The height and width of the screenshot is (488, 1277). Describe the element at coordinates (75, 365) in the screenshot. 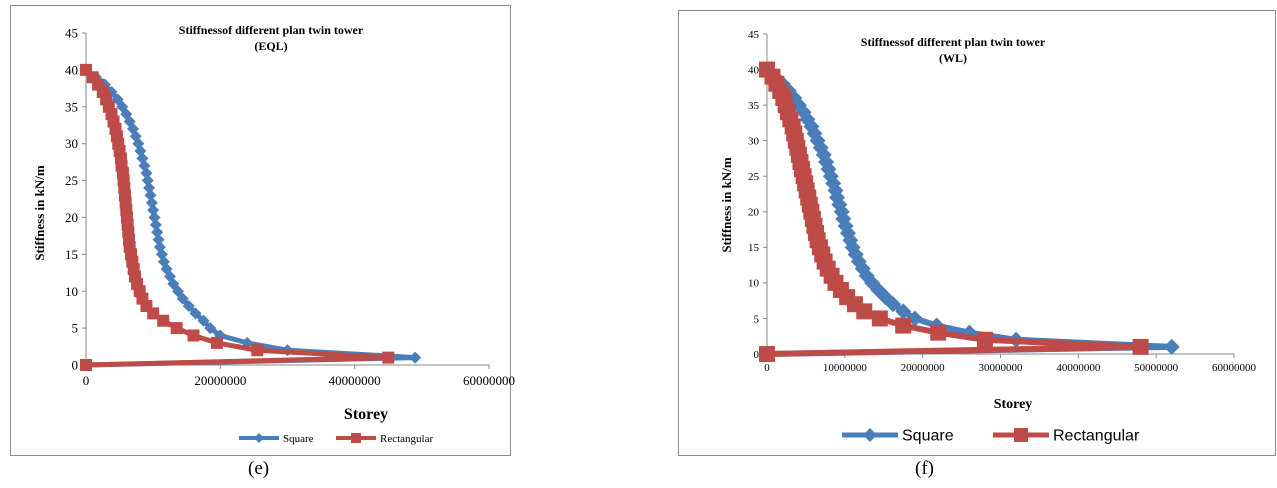

I see `y-tick-label: 0` at that location.